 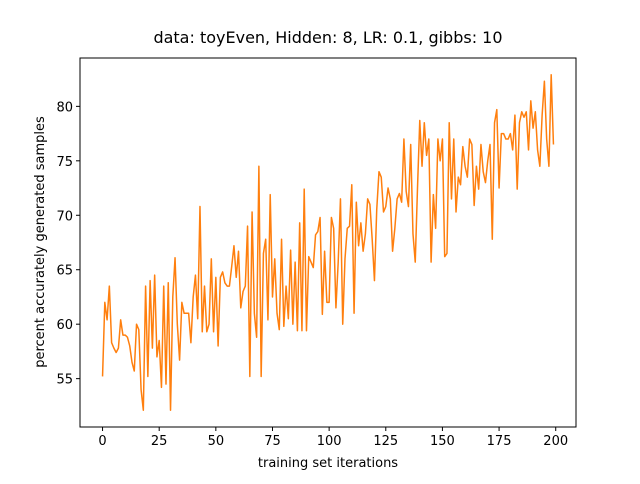 What do you see at coordinates (555, 441) in the screenshot?
I see `x-tick-label: 200` at bounding box center [555, 441].